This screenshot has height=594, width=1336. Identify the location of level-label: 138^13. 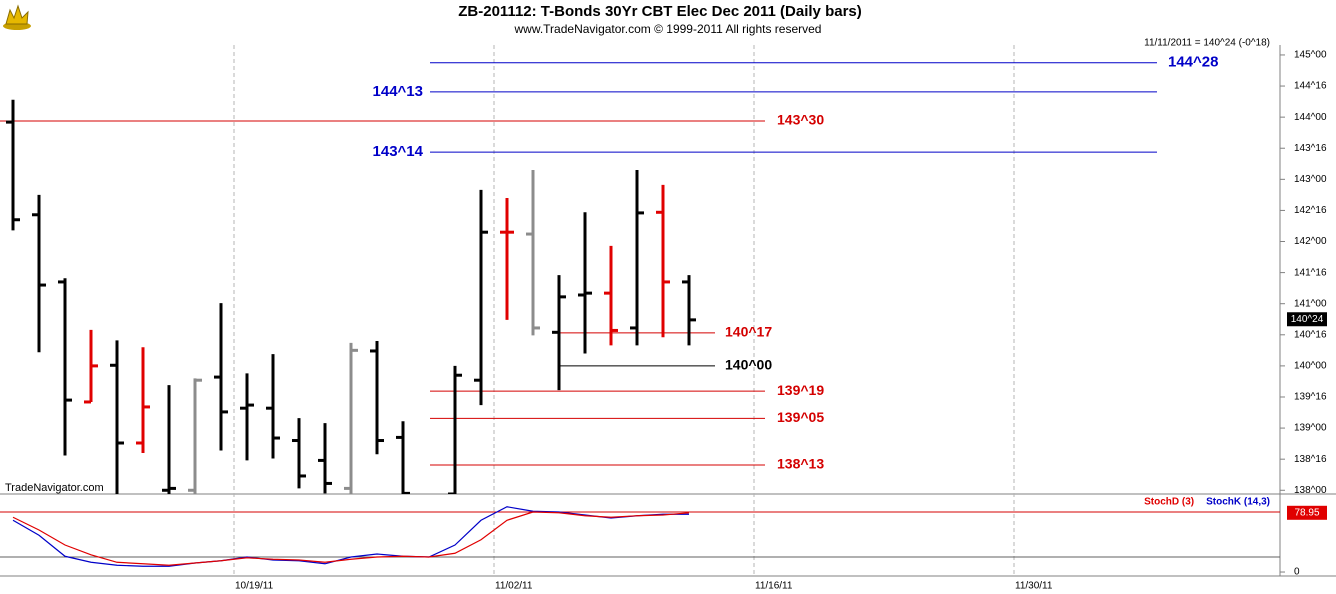
(800, 464).